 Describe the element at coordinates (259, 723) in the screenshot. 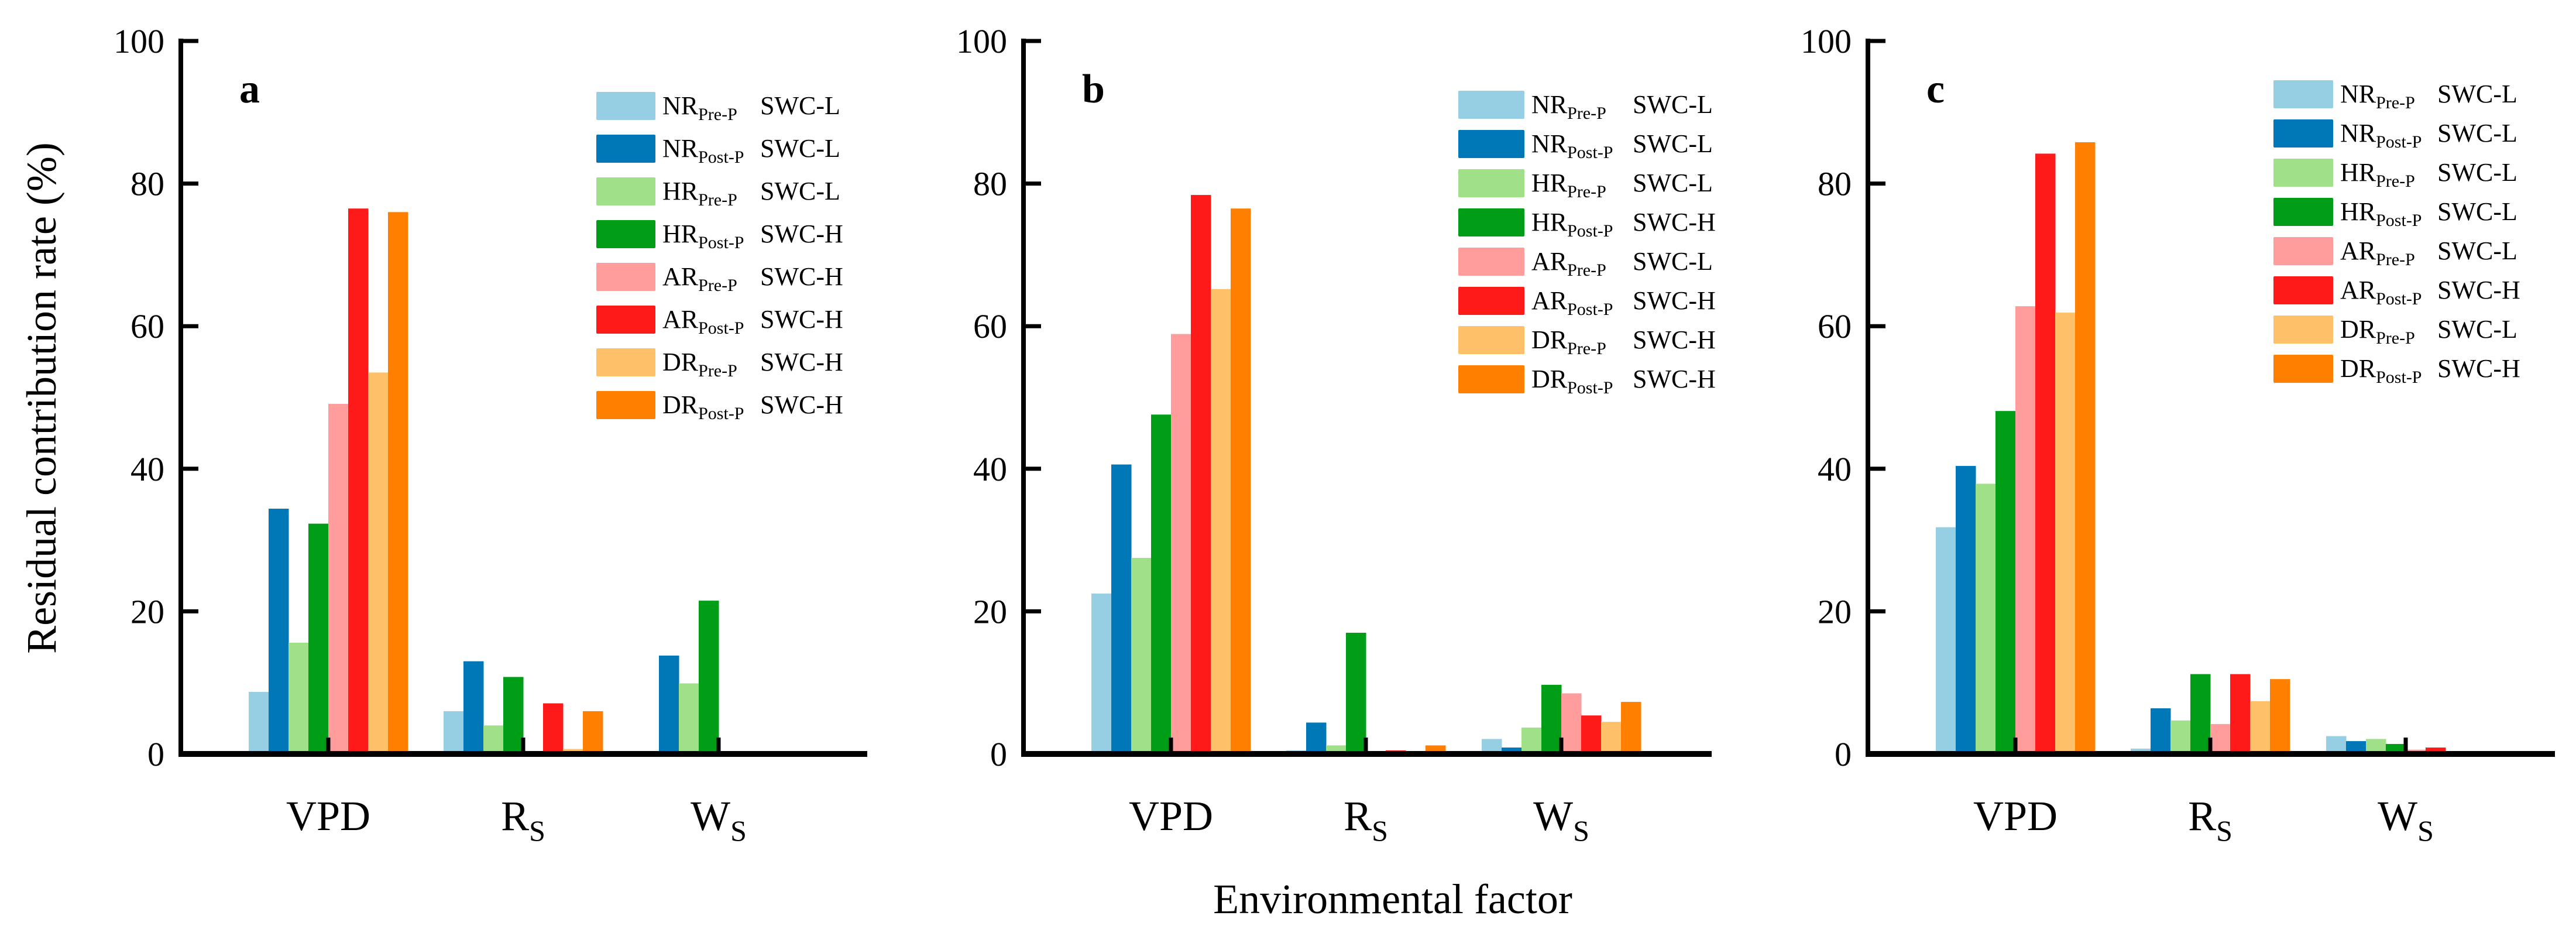

I see `bar-nr-pre-p-vpd` at that location.